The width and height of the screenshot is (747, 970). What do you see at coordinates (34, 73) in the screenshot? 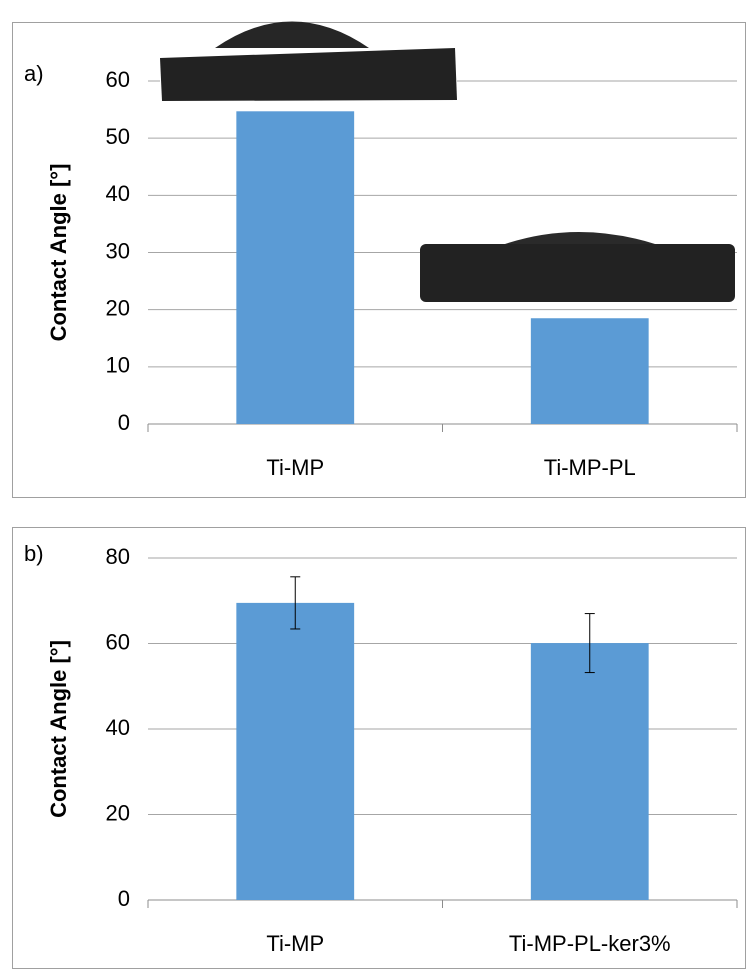
I see `panel-label: a)` at bounding box center [34, 73].